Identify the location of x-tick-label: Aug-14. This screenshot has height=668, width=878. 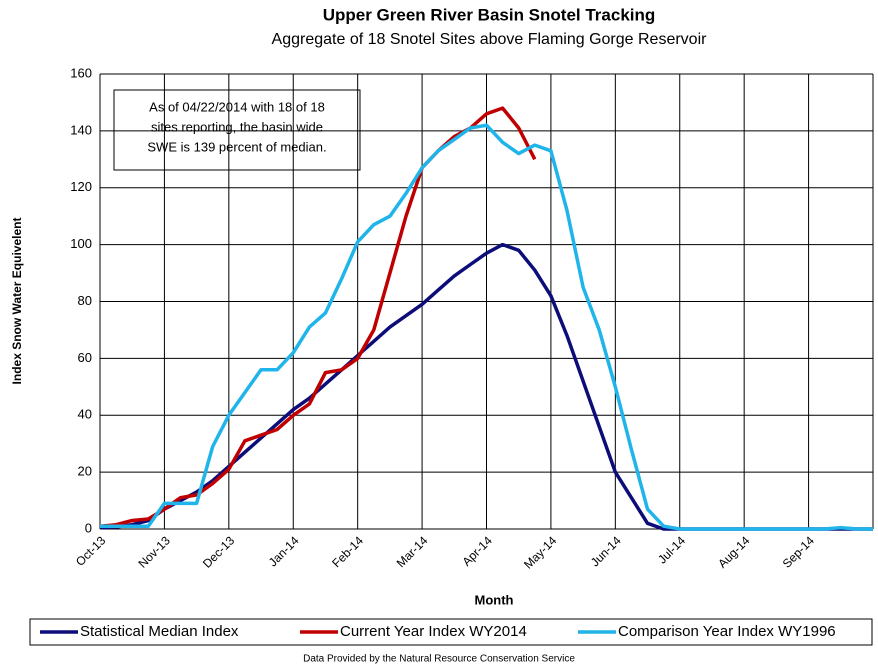
(733, 551).